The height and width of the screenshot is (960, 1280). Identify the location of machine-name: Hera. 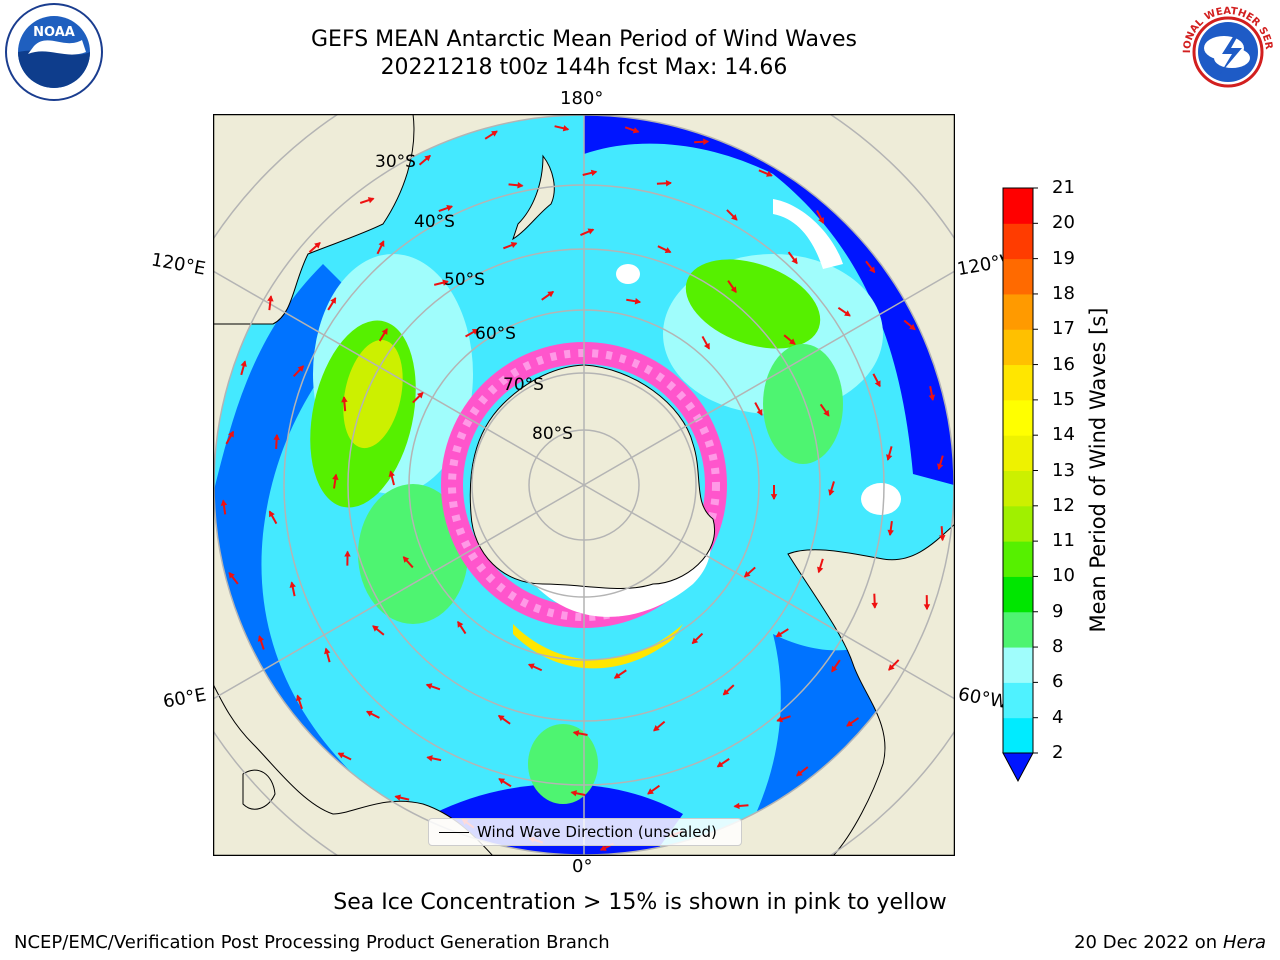
(1244, 942).